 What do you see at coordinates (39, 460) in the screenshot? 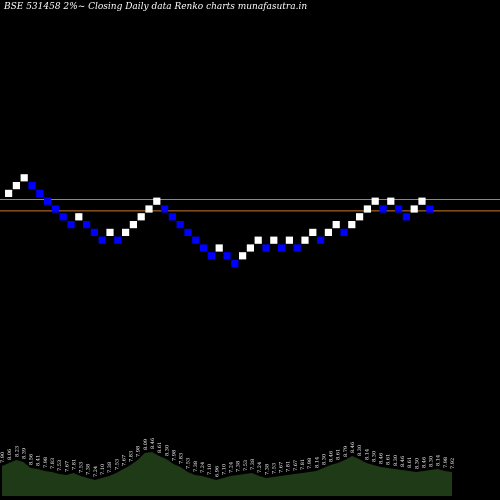
I see `volume-label: 8.41` at bounding box center [39, 460].